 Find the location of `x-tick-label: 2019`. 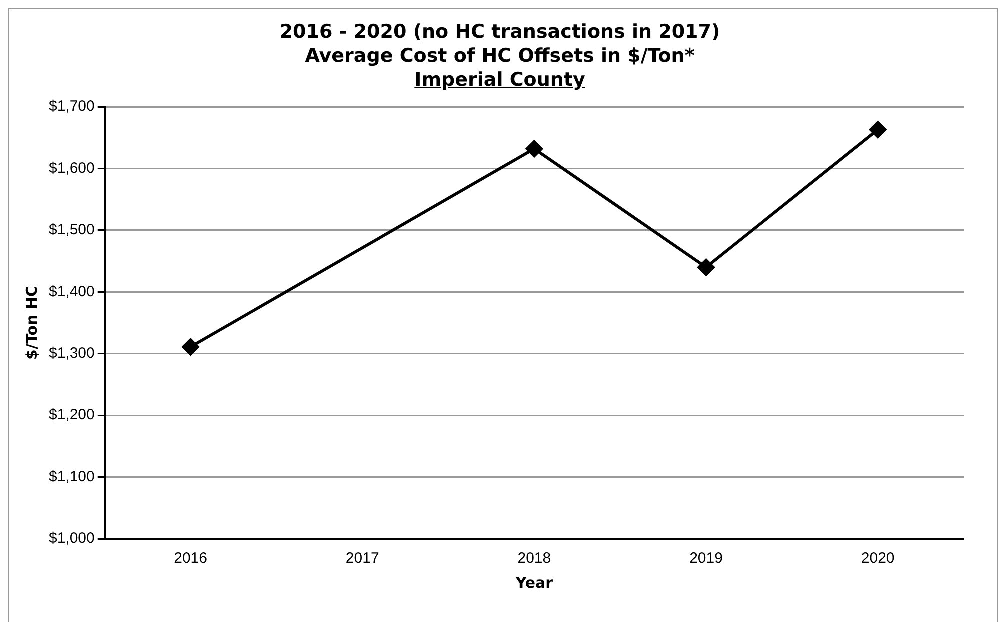

x-tick-label: 2019 is located at coordinates (706, 559).